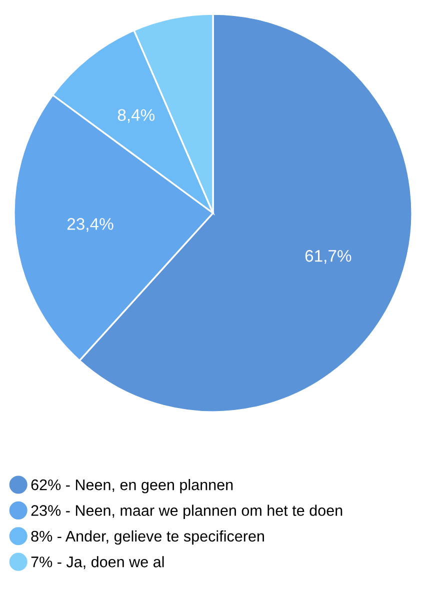 This screenshot has width=431, height=591. Describe the element at coordinates (186, 511) in the screenshot. I see `legend-label: 23% - Neen, maar we plannen om het te doen` at that location.